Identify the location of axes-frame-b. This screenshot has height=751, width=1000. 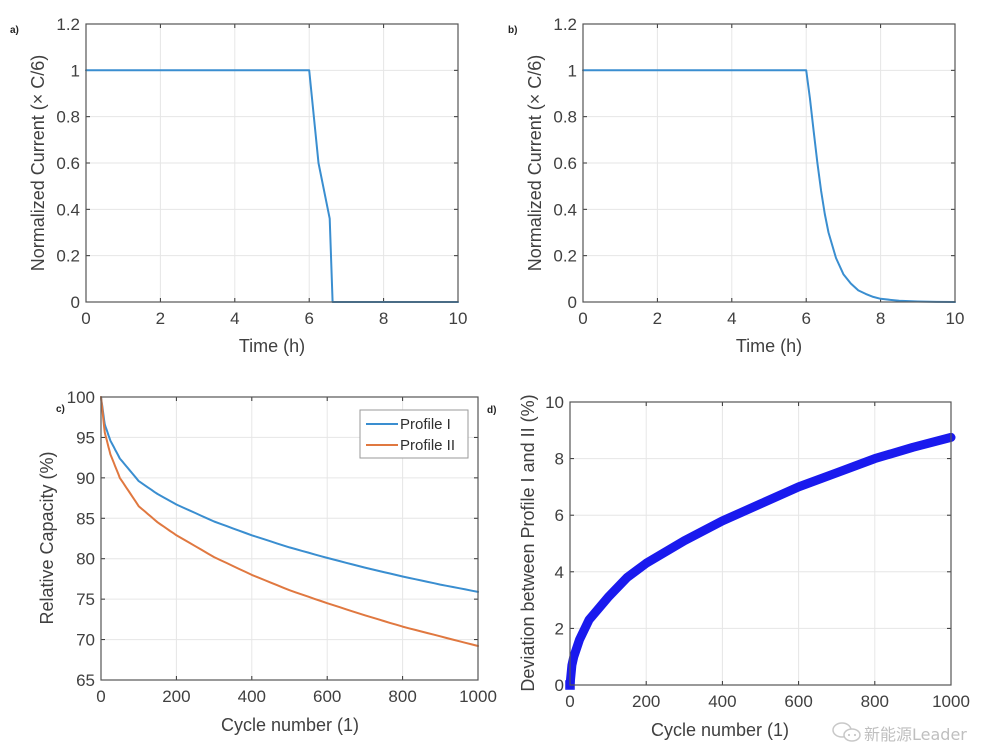
(769, 163).